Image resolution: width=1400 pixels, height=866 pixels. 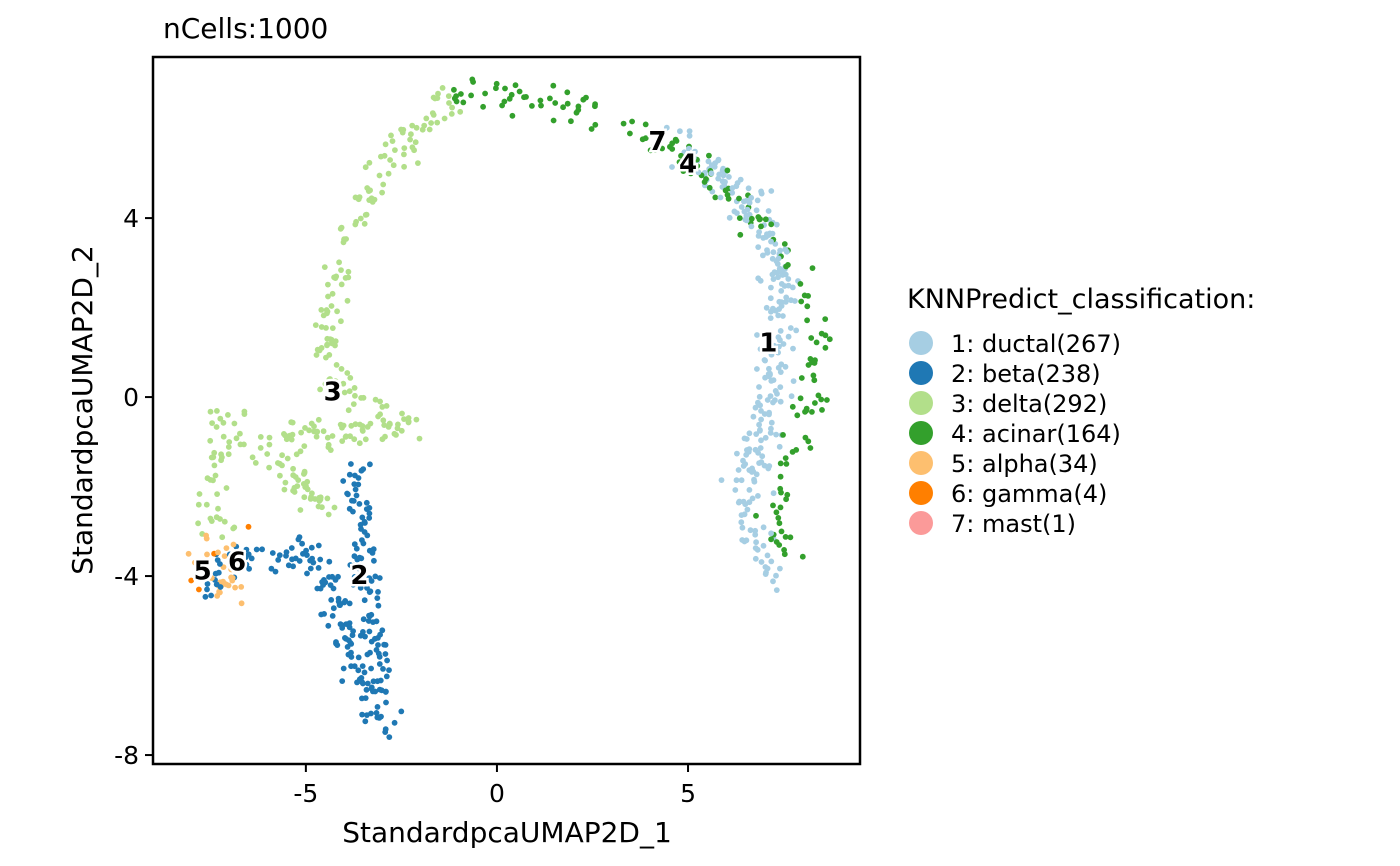 I want to click on cluster-label-4: 4, so click(x=688, y=164).